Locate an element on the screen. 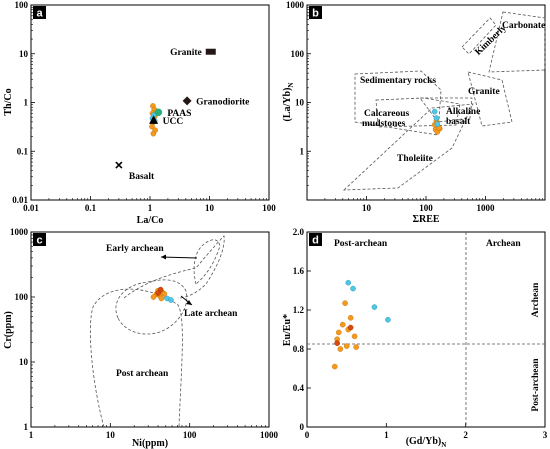 The width and height of the screenshot is (550, 449). panel-c-label-bg is located at coordinates (39, 239).